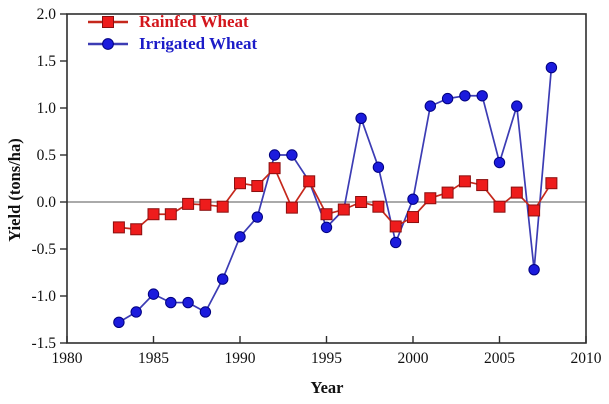 This screenshot has width=609, height=404. What do you see at coordinates (240, 358) in the screenshot?
I see `x-tick-label: 1990` at bounding box center [240, 358].